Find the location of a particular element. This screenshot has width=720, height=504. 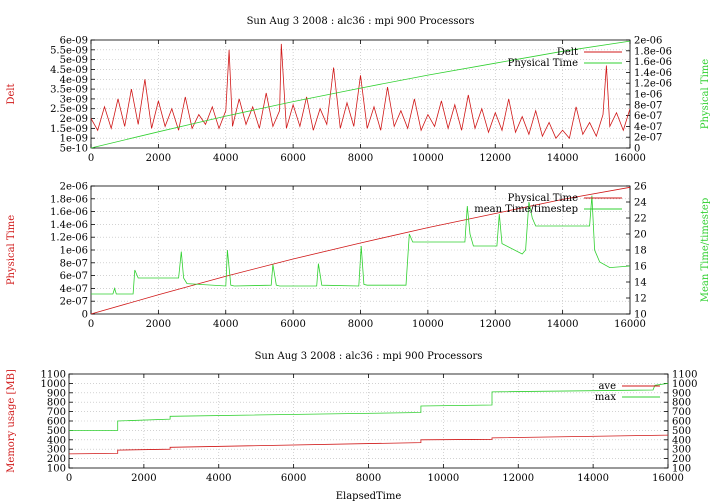

y2-tick-label: 400 is located at coordinates (681, 440).